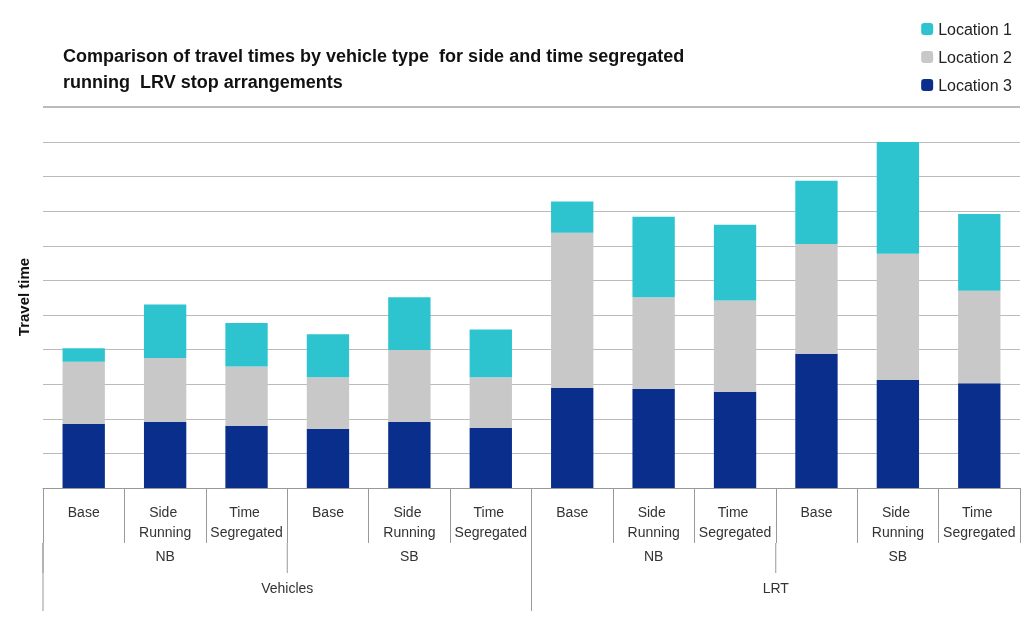  Describe the element at coordinates (776, 588) in the screenshot. I see `text: LRT` at that location.